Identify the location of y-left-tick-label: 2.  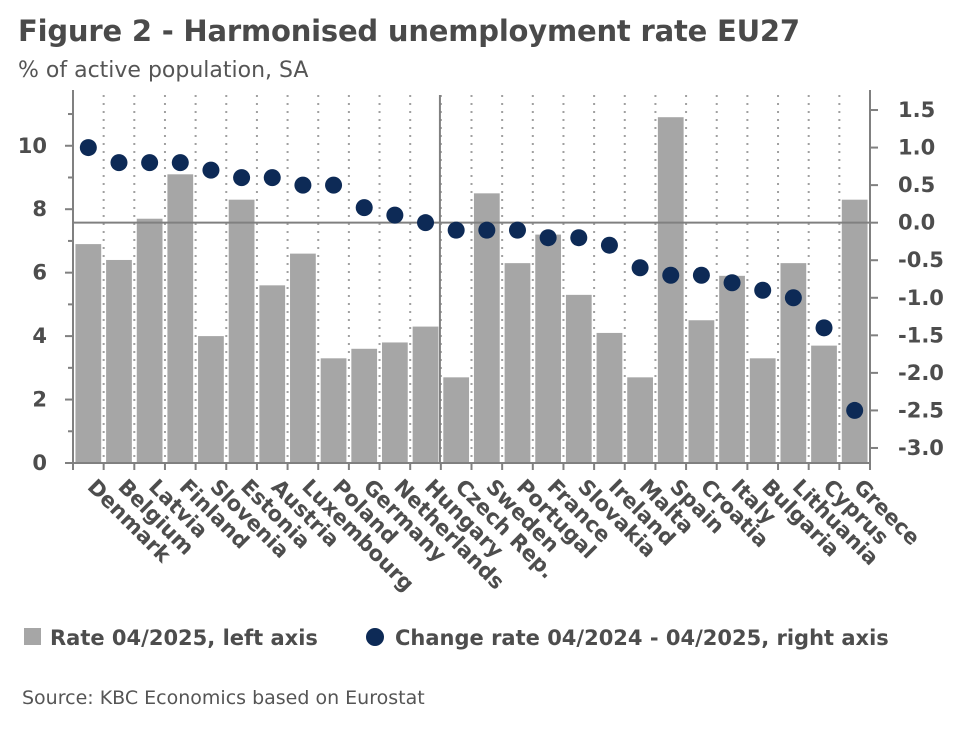
(39, 400).